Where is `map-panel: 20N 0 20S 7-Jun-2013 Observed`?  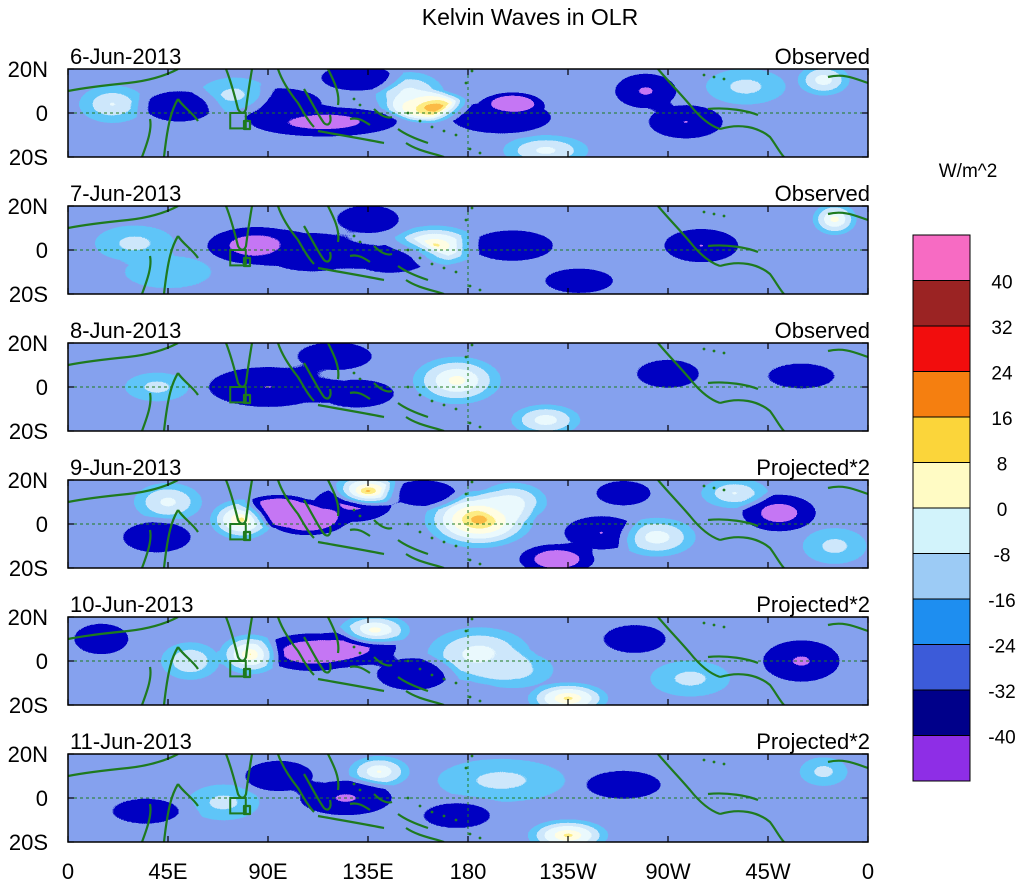
map-panel: 20N 0 20S 7-Jun-2013 Observed is located at coordinates (439, 244).